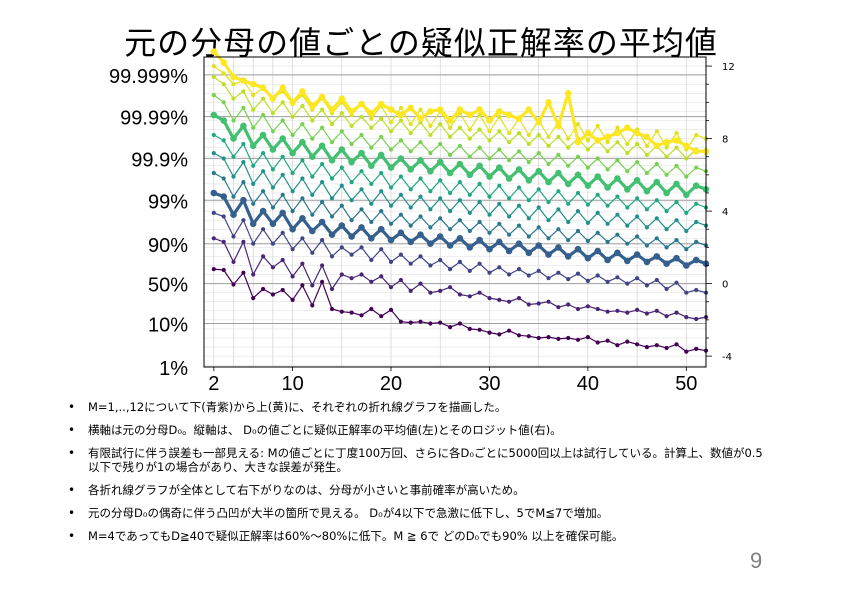  What do you see at coordinates (292, 384) in the screenshot?
I see `x-tick-label: 10` at bounding box center [292, 384].